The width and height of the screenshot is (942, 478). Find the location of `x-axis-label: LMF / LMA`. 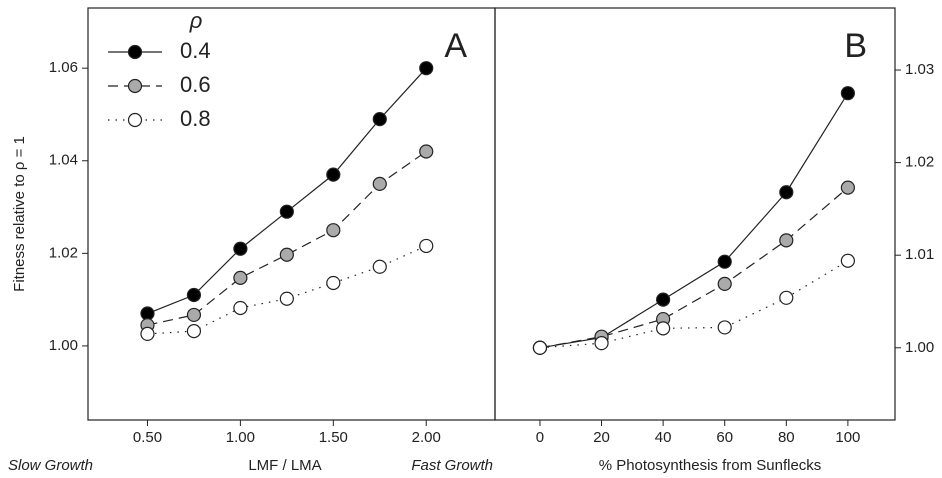

x-axis-label: LMF / LMA is located at coordinates (284, 465).